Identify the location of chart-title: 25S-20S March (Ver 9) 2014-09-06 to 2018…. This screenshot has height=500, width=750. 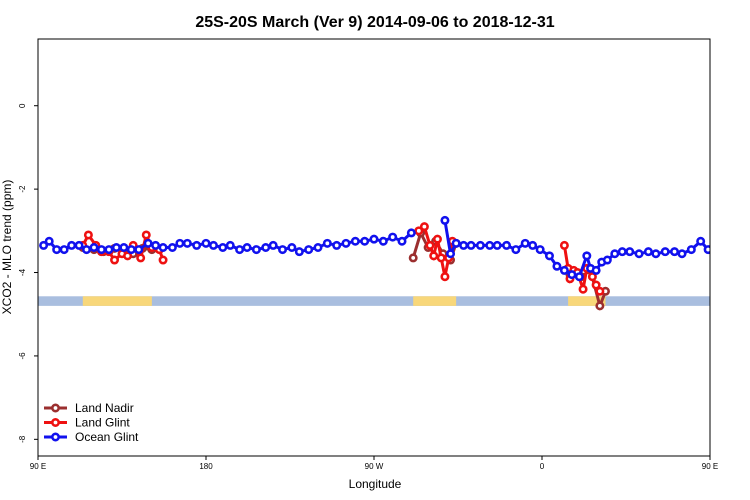
(374, 22).